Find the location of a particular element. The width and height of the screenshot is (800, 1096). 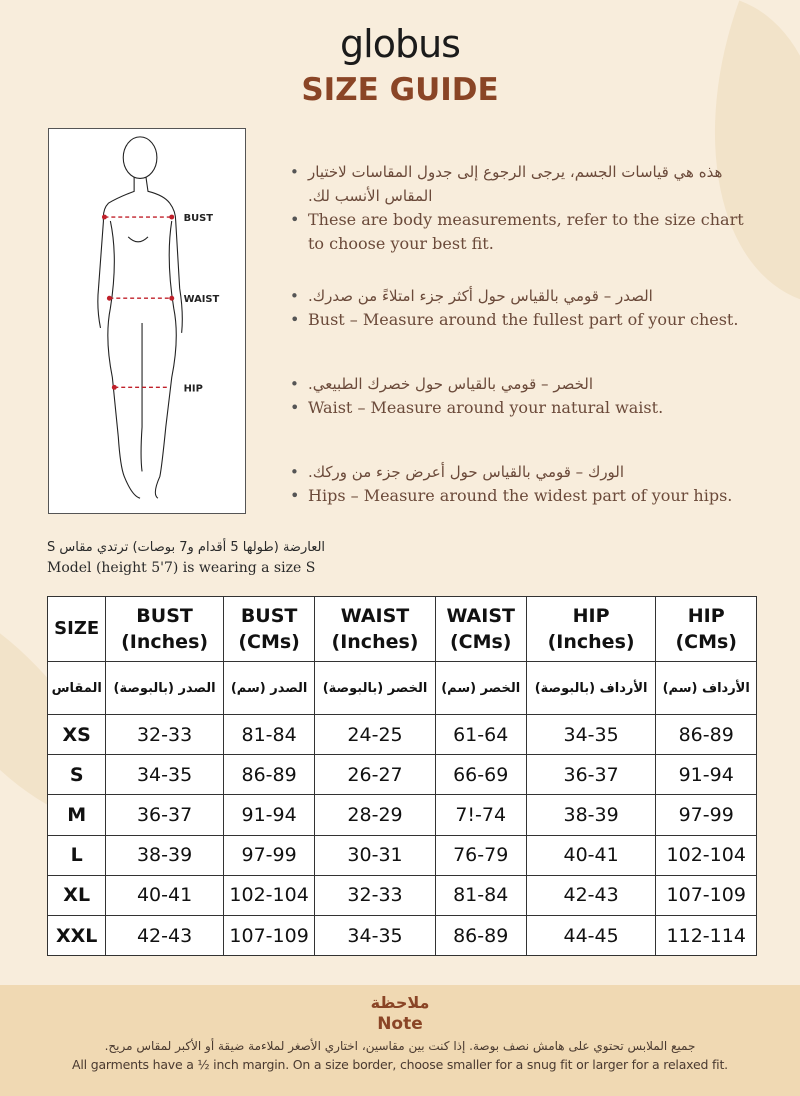

measurement-cell: 112-114 is located at coordinates (706, 935).